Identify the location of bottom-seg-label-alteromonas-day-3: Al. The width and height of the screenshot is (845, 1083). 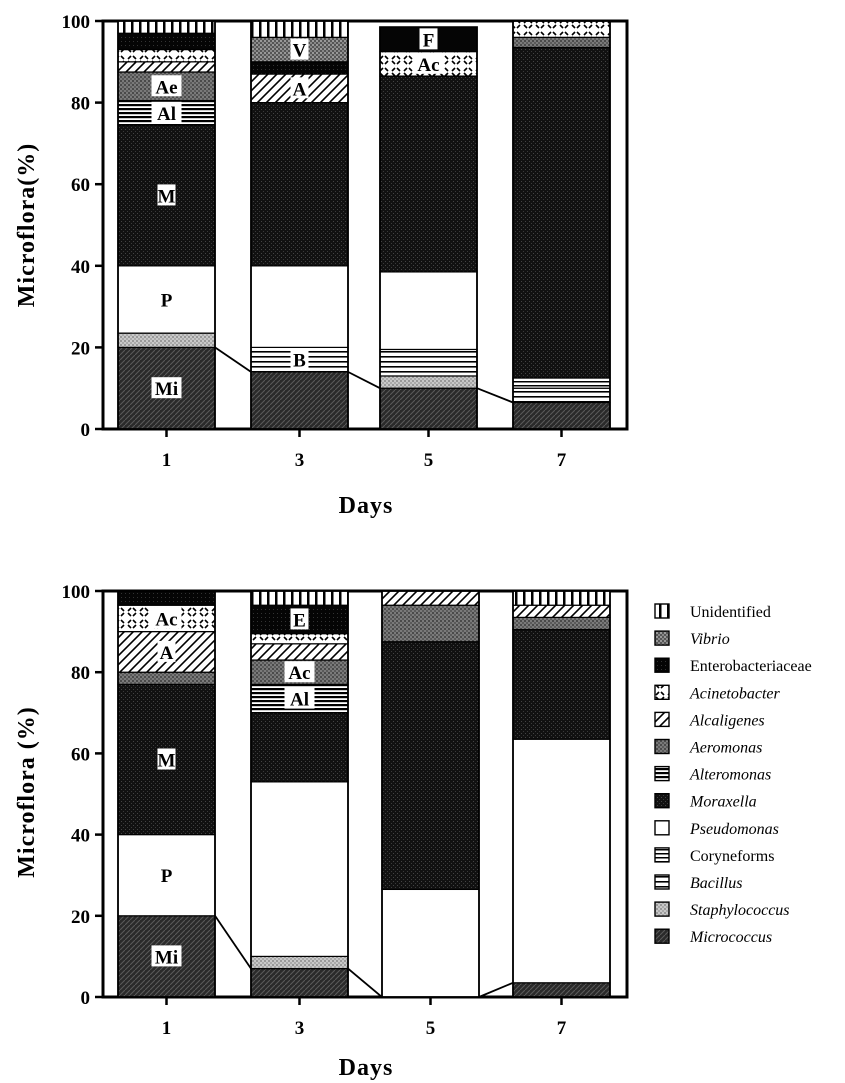
(299, 700).